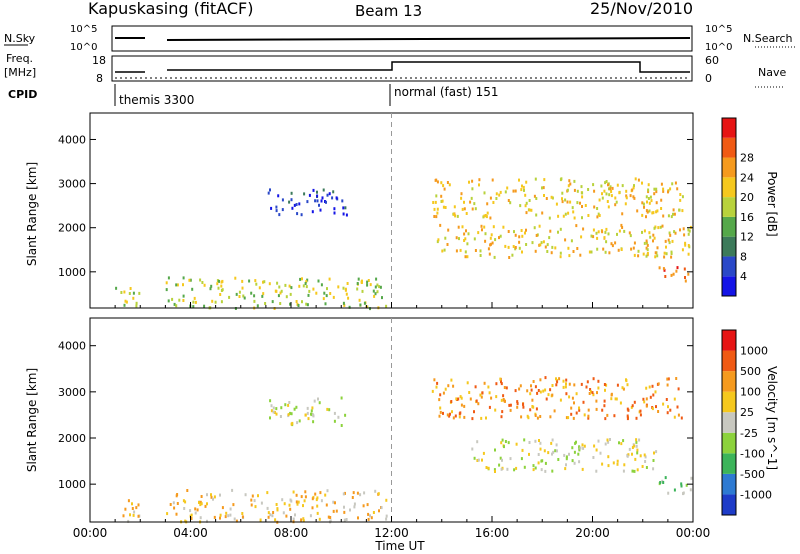  I want to click on y-tick-label: 3000, so click(72, 392).